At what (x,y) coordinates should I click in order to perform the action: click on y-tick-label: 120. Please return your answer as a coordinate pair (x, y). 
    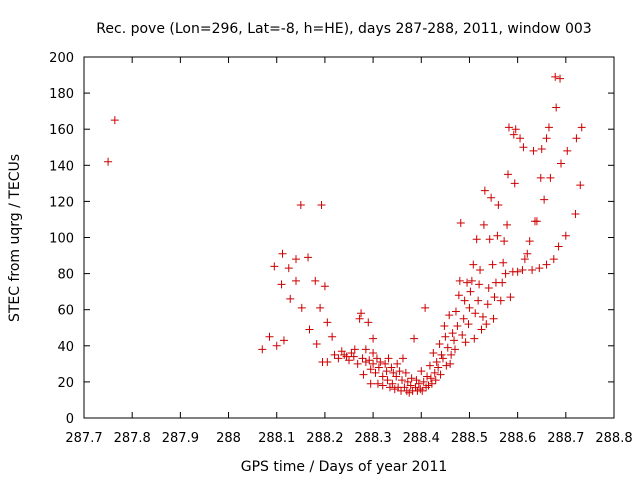
    Looking at the image, I should click on (61, 202).